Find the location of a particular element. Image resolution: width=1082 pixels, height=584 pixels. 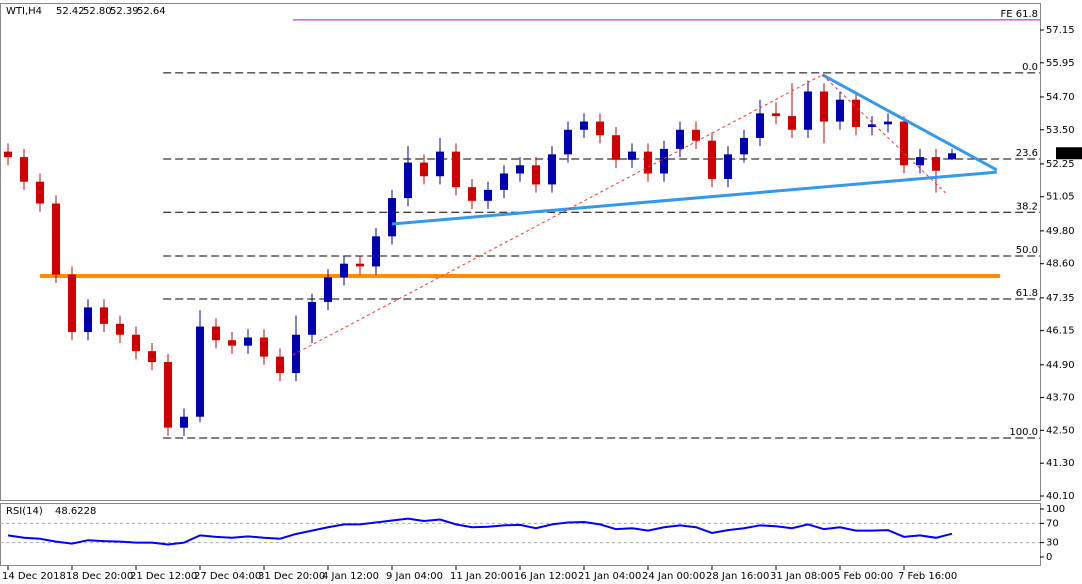

quote-value: 52.80 is located at coordinates (97, 11).